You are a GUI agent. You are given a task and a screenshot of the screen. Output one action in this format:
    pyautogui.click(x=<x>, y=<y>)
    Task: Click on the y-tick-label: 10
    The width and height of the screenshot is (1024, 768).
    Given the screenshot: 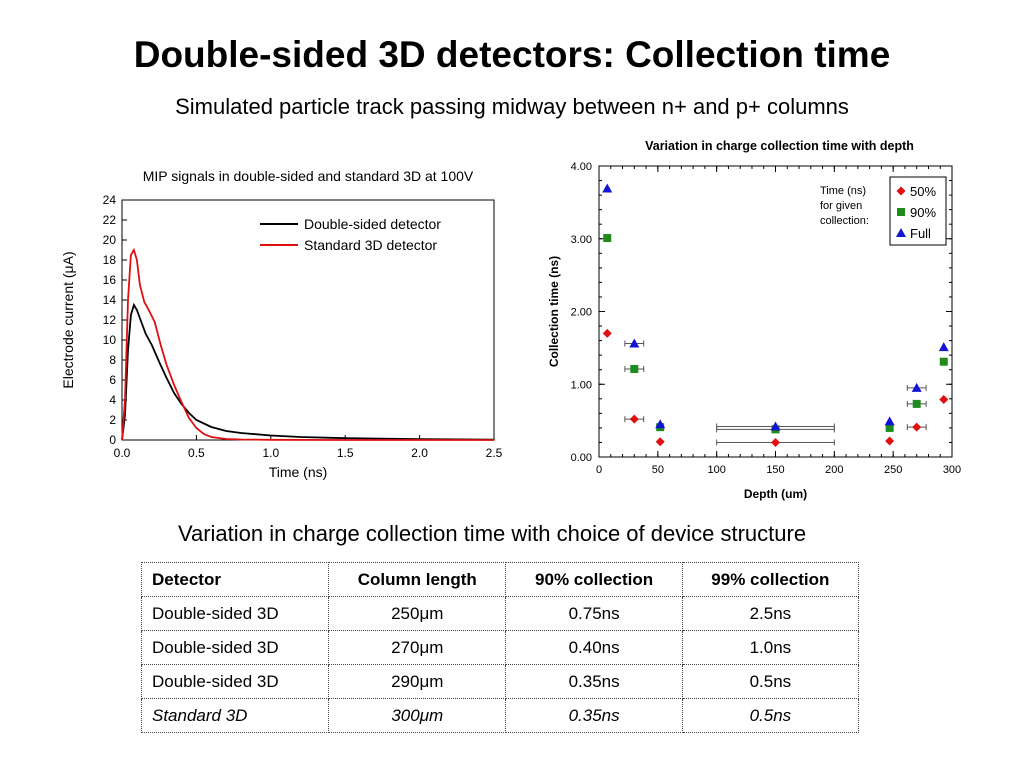 What is the action you would take?
    pyautogui.click(x=110, y=340)
    